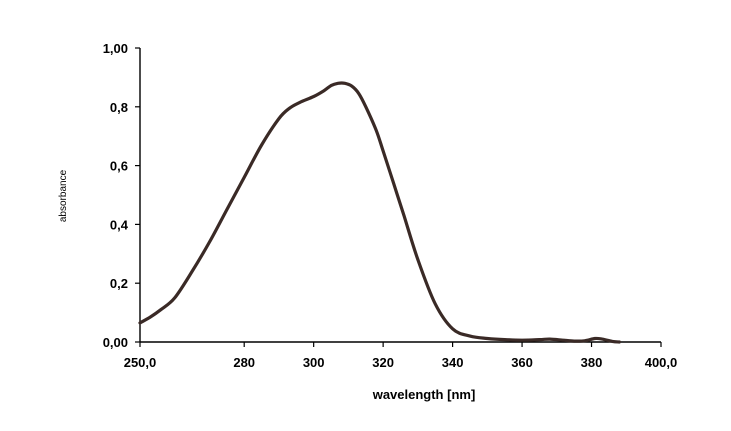 The height and width of the screenshot is (431, 731). What do you see at coordinates (592, 362) in the screenshot?
I see `x-tick-label: 380` at bounding box center [592, 362].